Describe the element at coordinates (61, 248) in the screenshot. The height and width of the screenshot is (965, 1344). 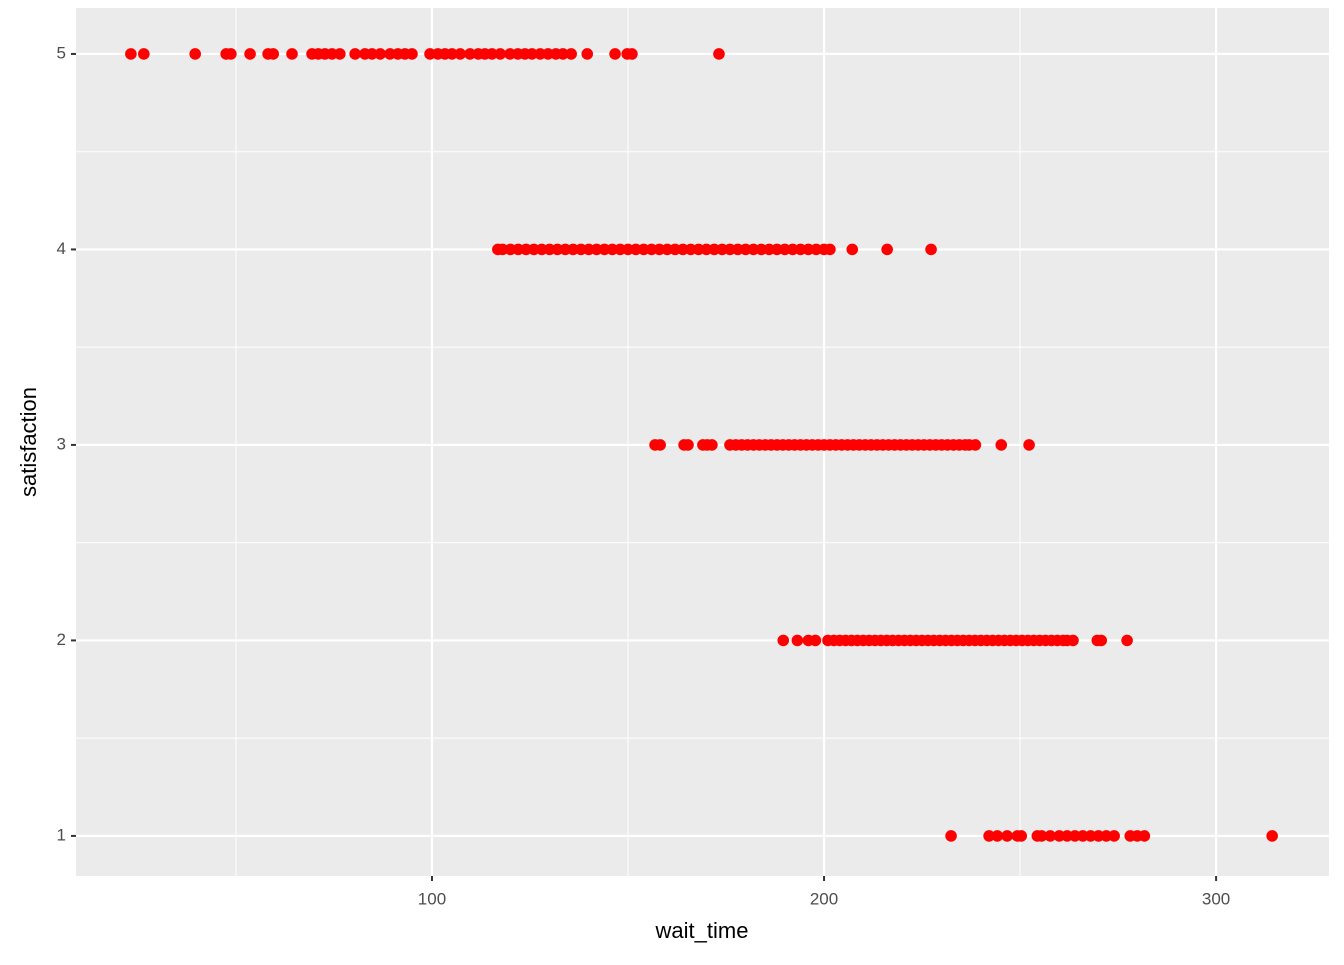
I see `y-tick-label: 4` at that location.